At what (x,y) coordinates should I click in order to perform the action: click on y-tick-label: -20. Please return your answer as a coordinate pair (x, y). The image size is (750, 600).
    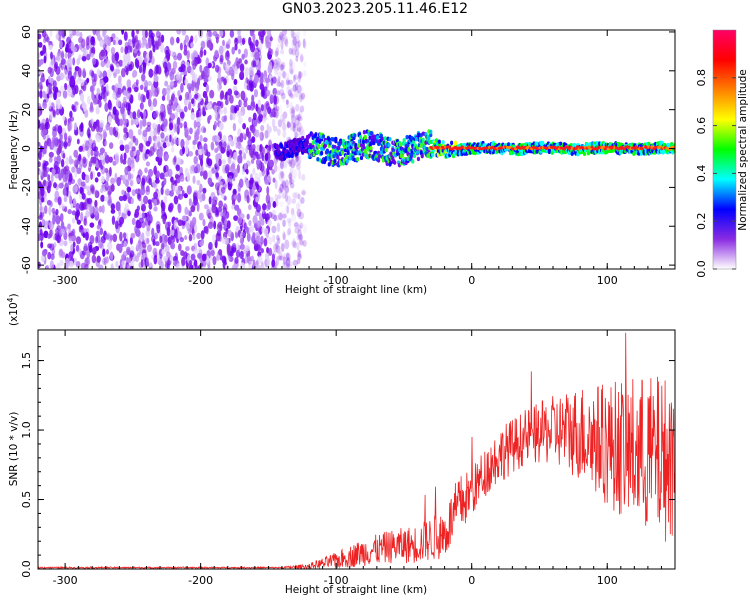
    Looking at the image, I should click on (26, 187).